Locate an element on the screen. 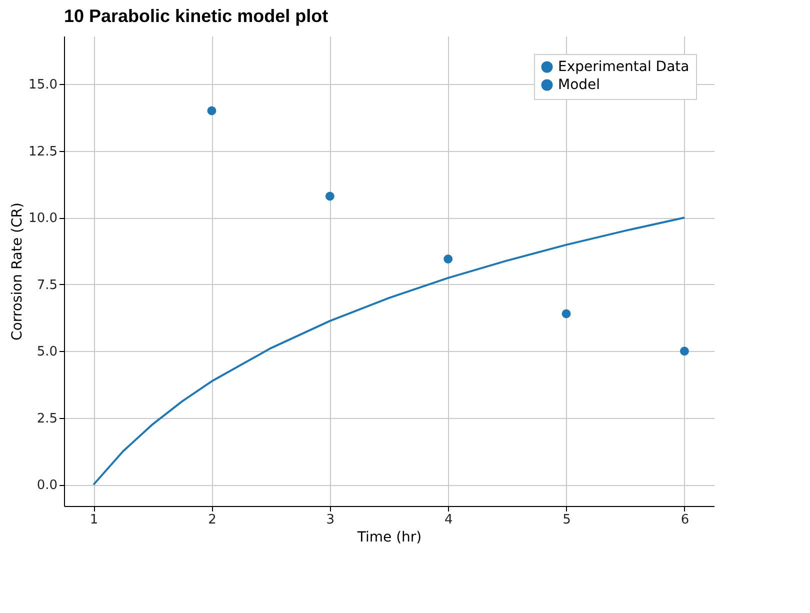 The height and width of the screenshot is (613, 810). y-tick-label: 0.0 is located at coordinates (47, 486).